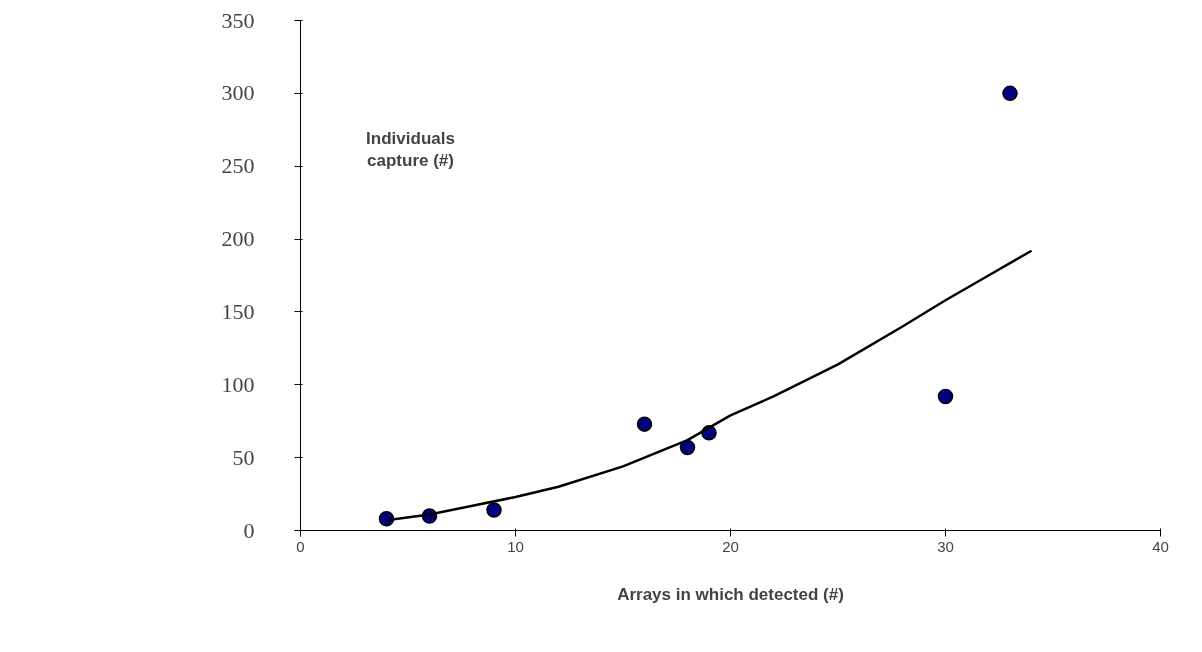 Image resolution: width=1202 pixels, height=652 pixels. What do you see at coordinates (730, 546) in the screenshot?
I see `x-tick-label: 20` at bounding box center [730, 546].